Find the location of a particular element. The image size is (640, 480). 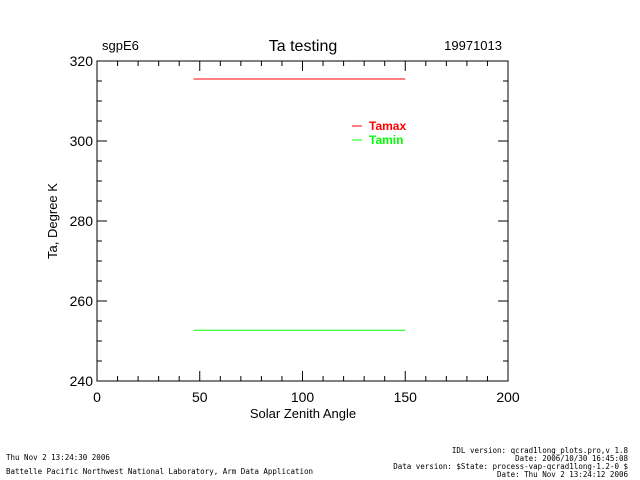

x-axis-label: Solar Zenith Angle is located at coordinates (303, 413).